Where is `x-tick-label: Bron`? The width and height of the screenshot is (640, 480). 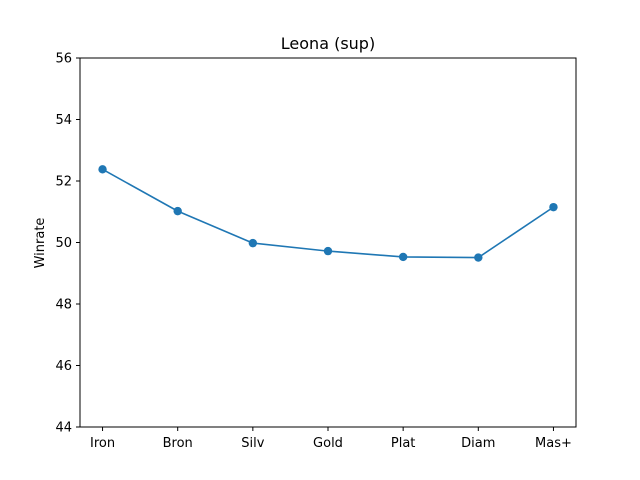 x-tick-label: Bron is located at coordinates (178, 443).